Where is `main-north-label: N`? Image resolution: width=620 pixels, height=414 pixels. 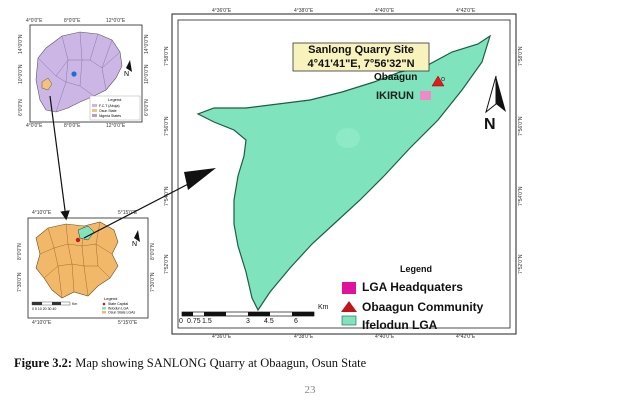 main-north-label: N is located at coordinates (490, 124).